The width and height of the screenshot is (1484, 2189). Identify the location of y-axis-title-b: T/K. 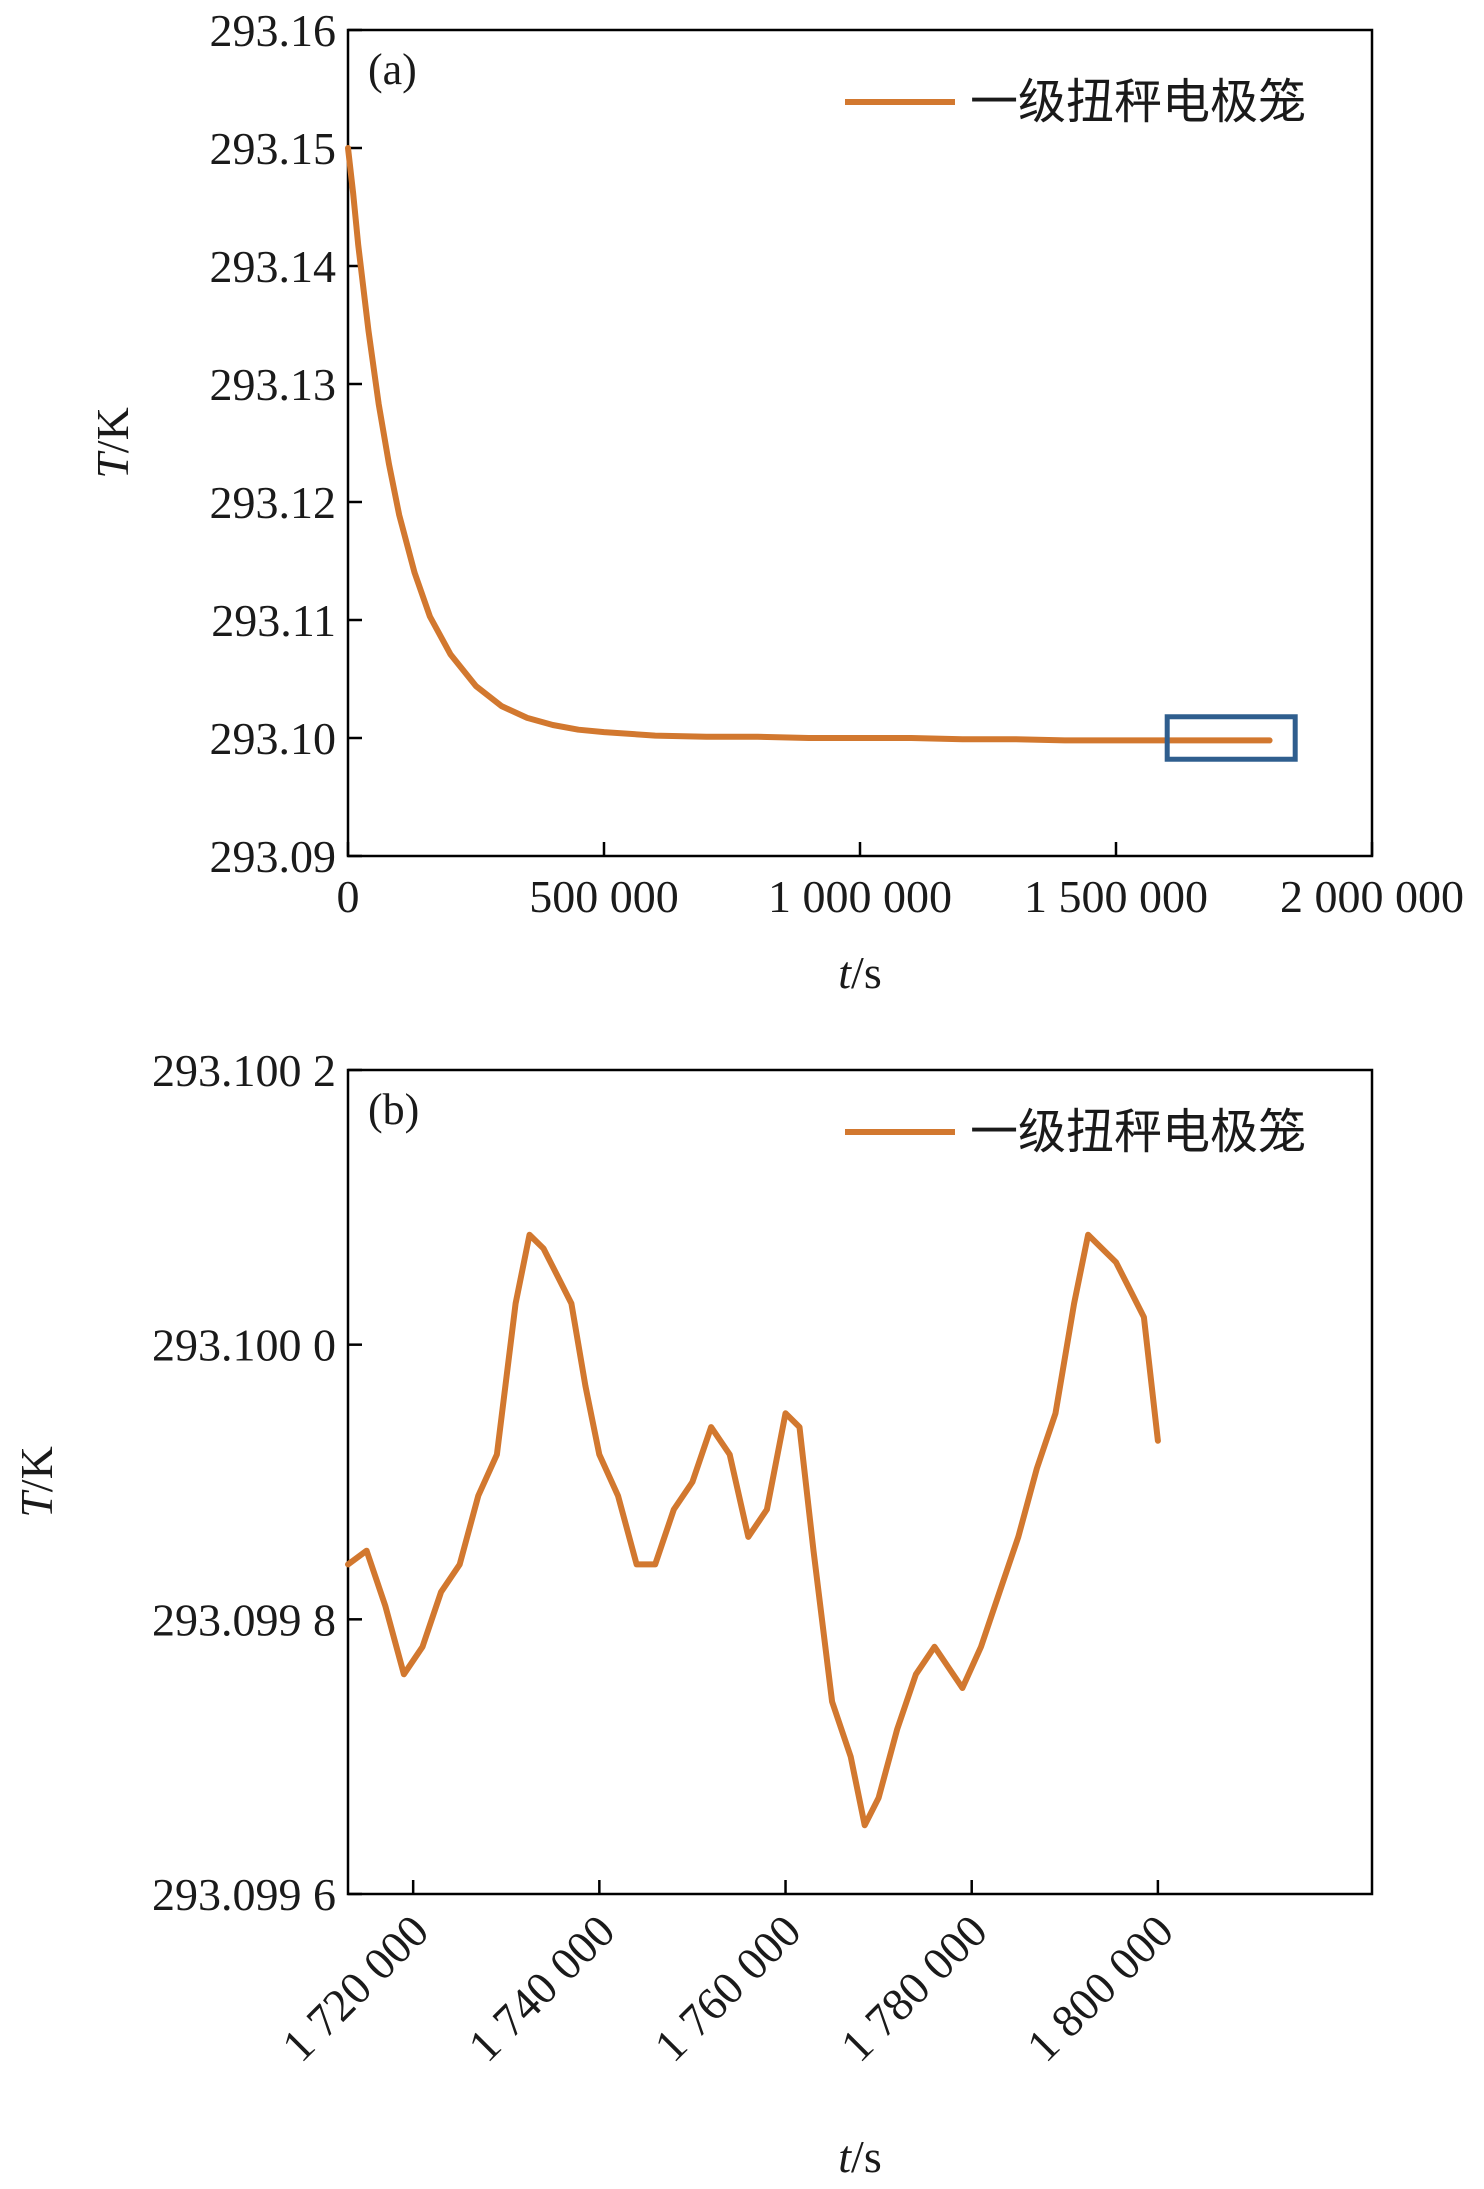
(36, 1482).